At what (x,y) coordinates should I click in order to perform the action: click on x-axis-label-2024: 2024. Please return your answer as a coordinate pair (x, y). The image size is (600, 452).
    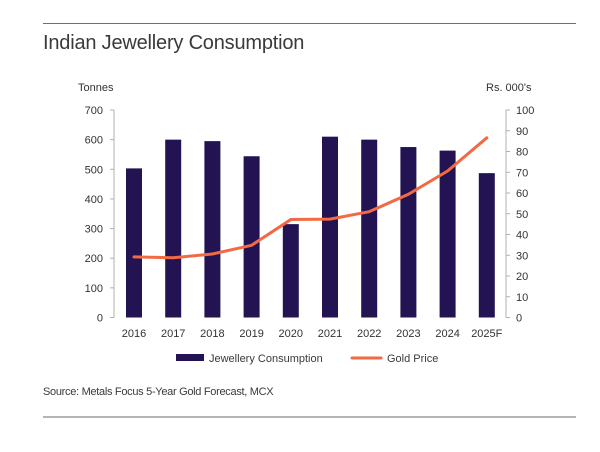
    Looking at the image, I should click on (447, 334).